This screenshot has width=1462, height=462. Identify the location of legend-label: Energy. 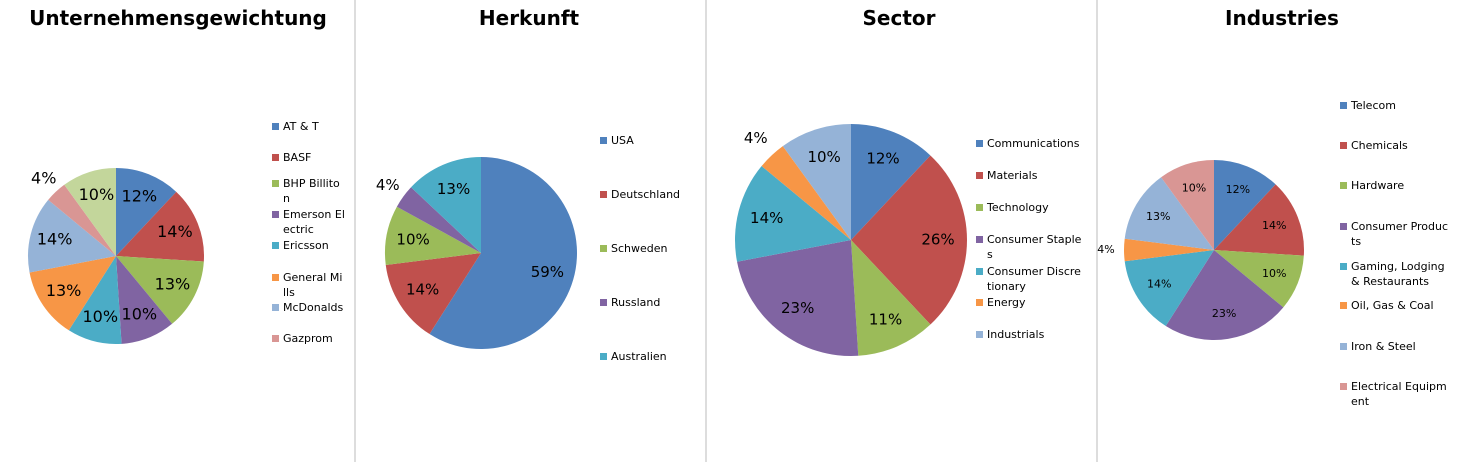
(1006, 302).